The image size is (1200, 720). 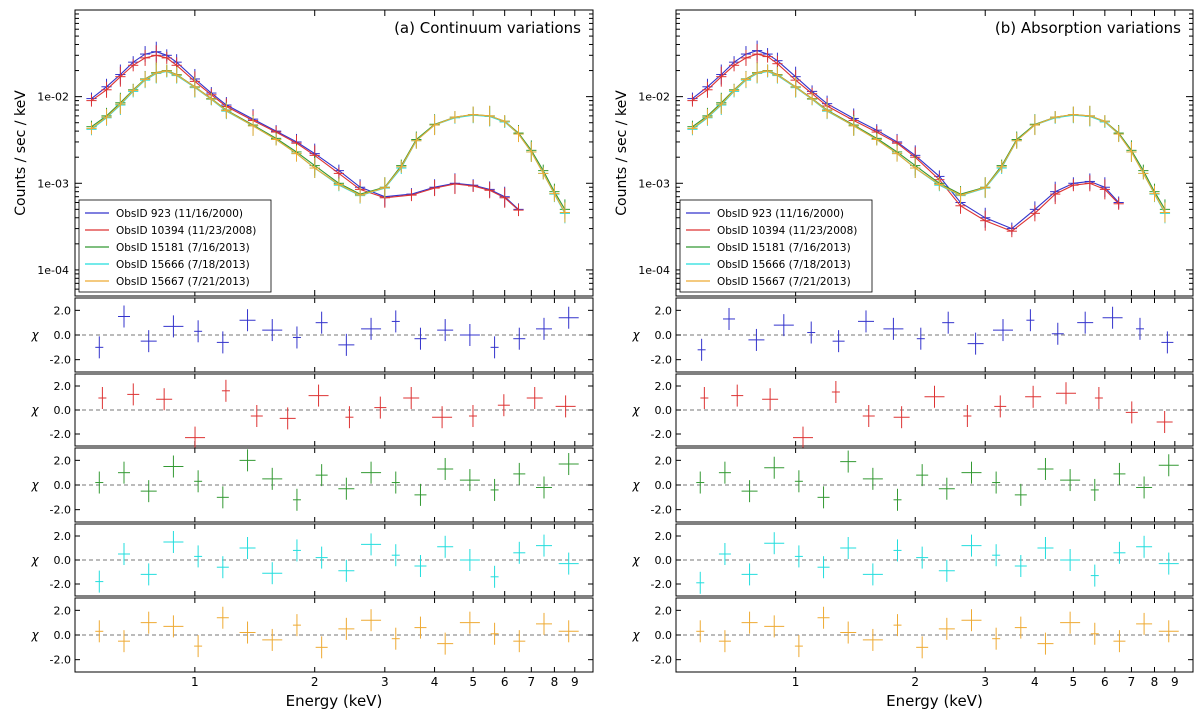 What do you see at coordinates (1088, 28) in the screenshot?
I see `panel-title: (b) Absorption variations` at bounding box center [1088, 28].